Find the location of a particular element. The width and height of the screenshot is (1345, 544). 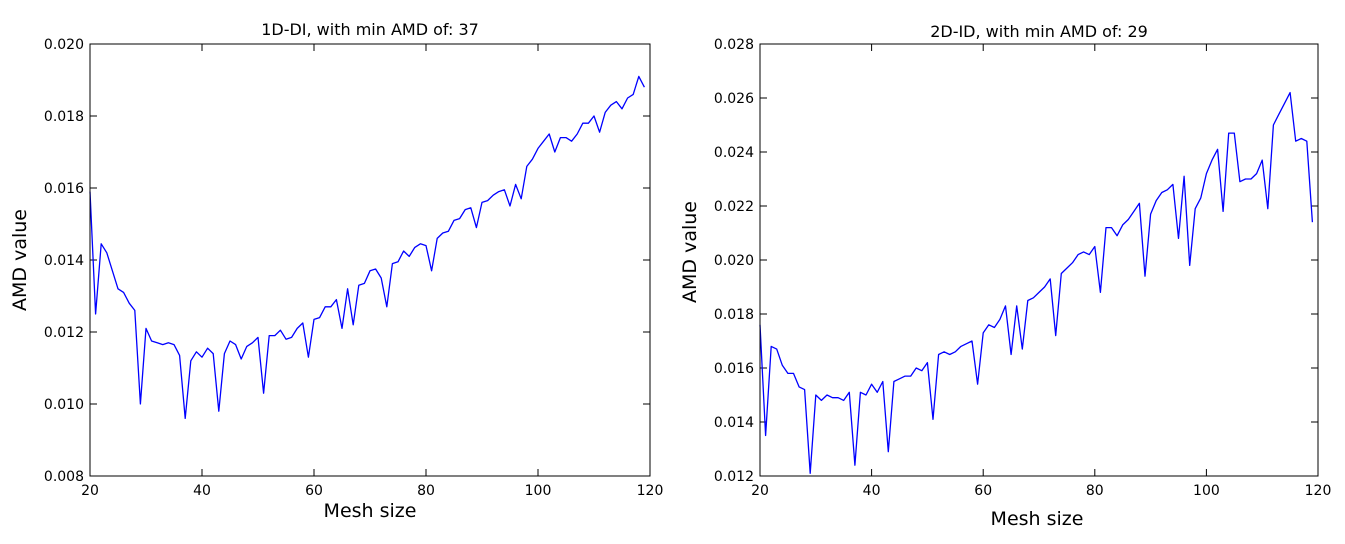

y-tick-label: 0.010 is located at coordinates (64, 405).